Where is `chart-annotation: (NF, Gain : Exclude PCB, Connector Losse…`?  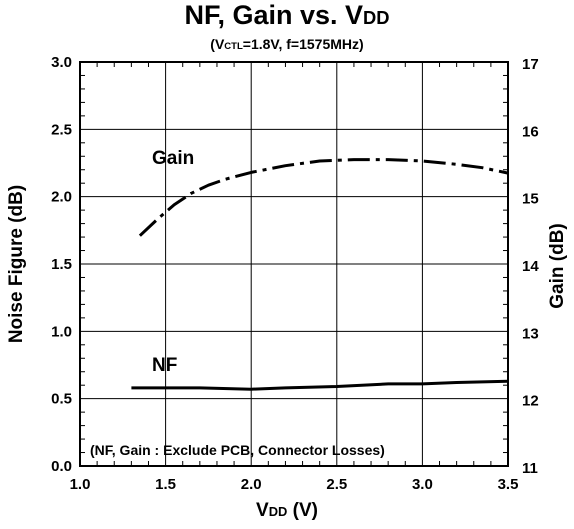 chart-annotation: (NF, Gain : Exclude PCB, Connector Losse… is located at coordinates (237, 450).